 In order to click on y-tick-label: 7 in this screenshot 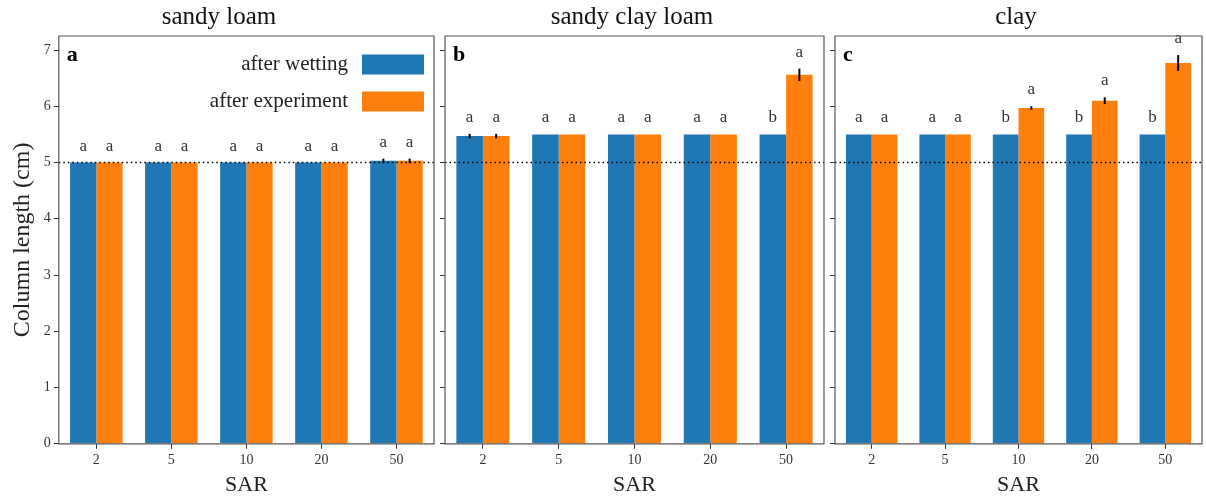, I will do `click(47, 49)`.